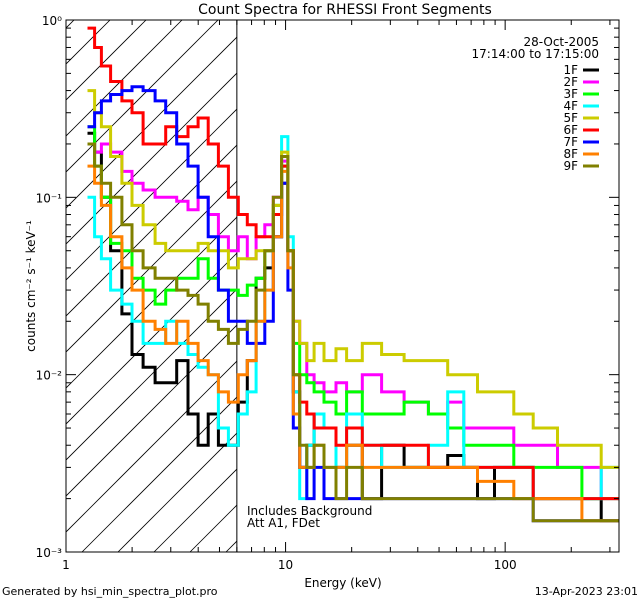 The height and width of the screenshot is (600, 640). Describe the element at coordinates (570, 70) in the screenshot. I see `legend-label-1F: 1F` at that location.